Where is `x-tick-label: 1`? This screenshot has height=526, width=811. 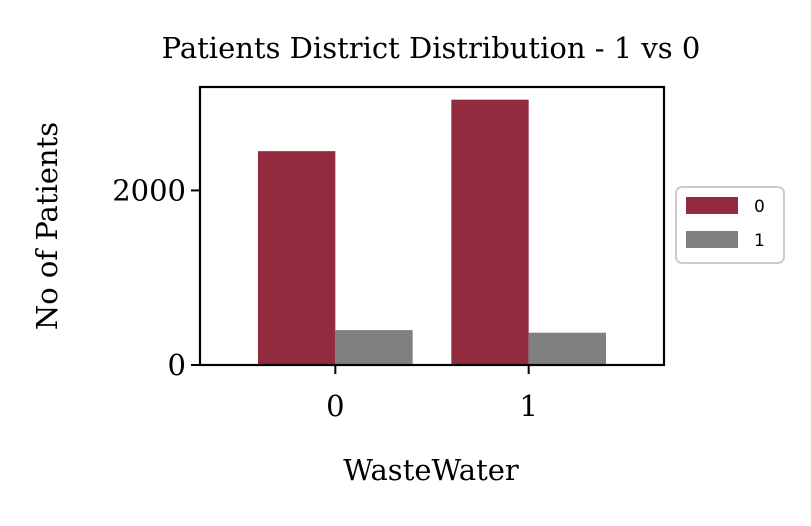 x-tick-label: 1 is located at coordinates (528, 406).